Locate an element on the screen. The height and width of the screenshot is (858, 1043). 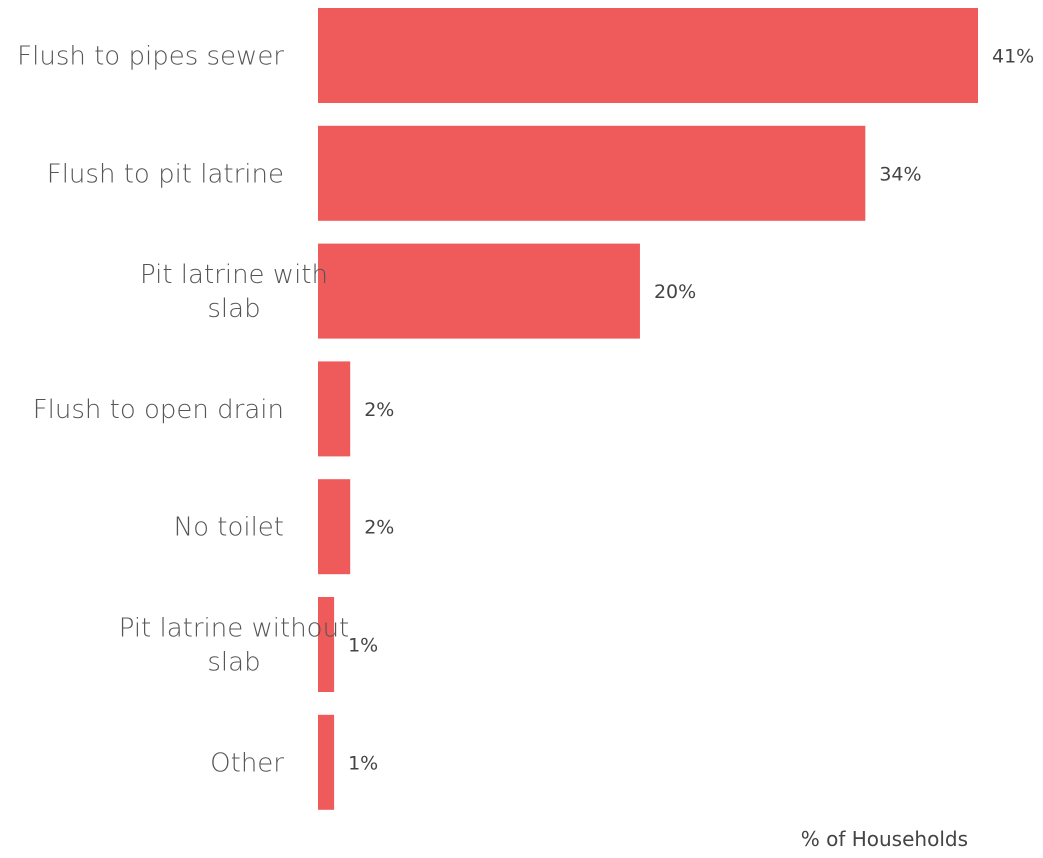
bar-other is located at coordinates (326, 762).